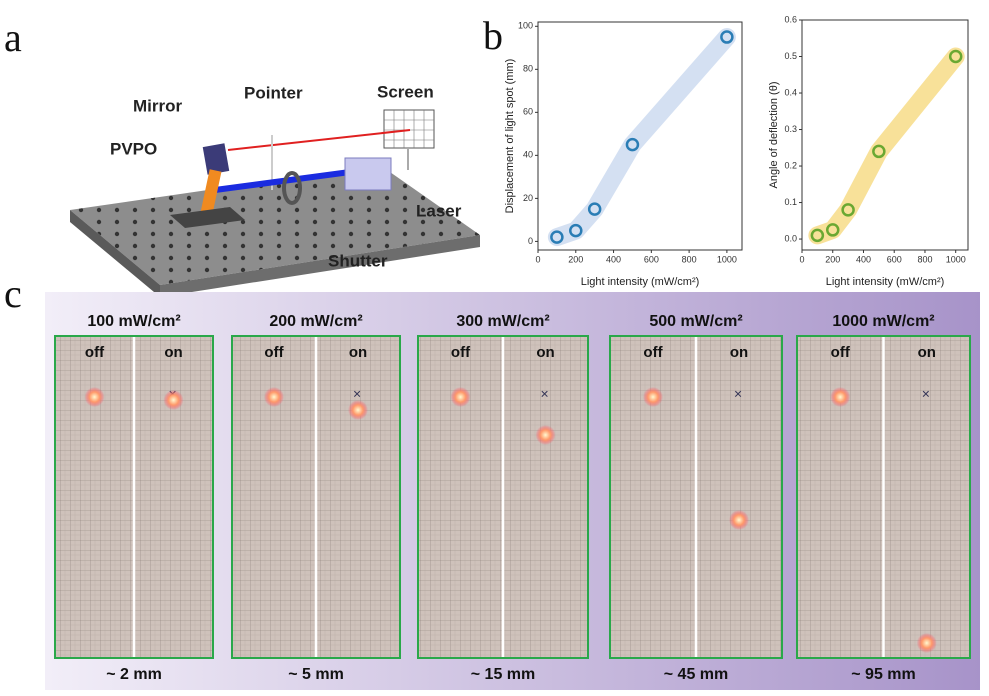 This screenshot has height=696, width=989. Describe the element at coordinates (525, 26) in the screenshot. I see `y-tick-label: 100` at that location.